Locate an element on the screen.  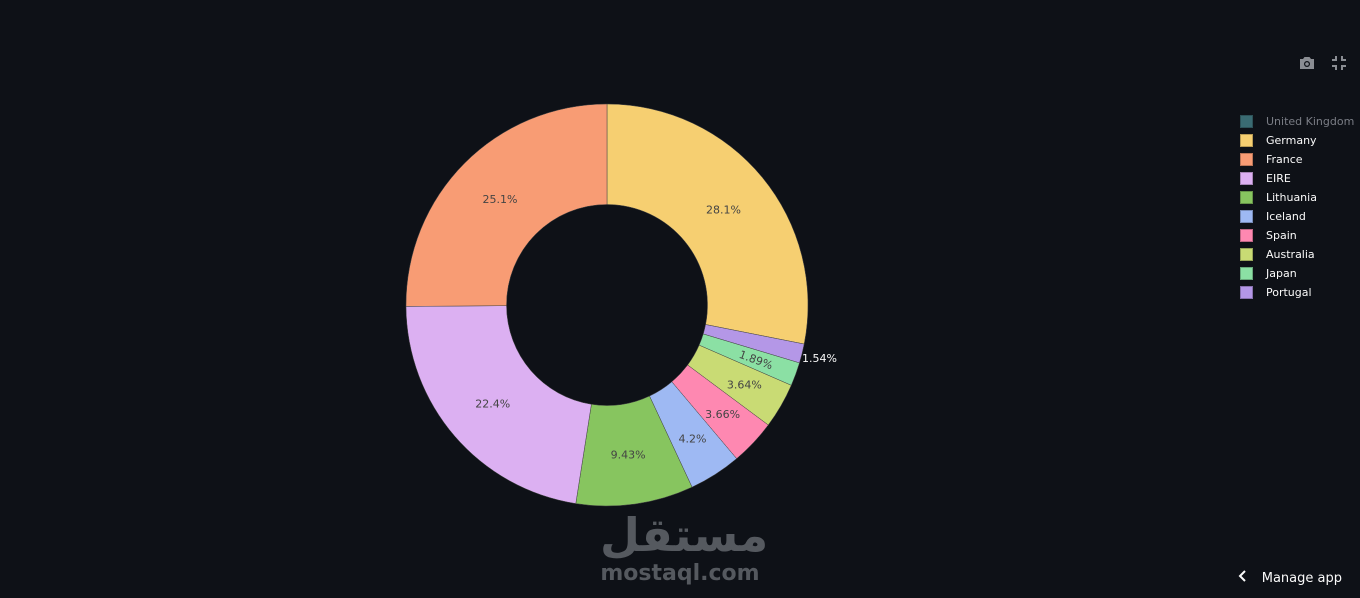
legend-label: EIRE is located at coordinates (1278, 178).